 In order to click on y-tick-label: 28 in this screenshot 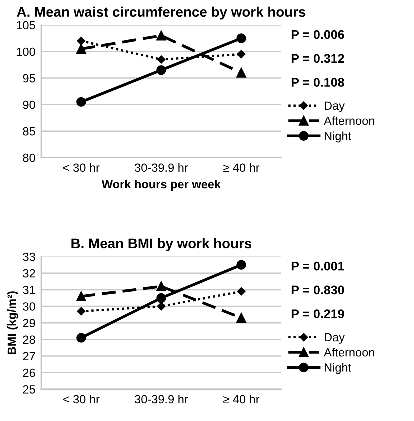, I will do `click(29, 340)`.